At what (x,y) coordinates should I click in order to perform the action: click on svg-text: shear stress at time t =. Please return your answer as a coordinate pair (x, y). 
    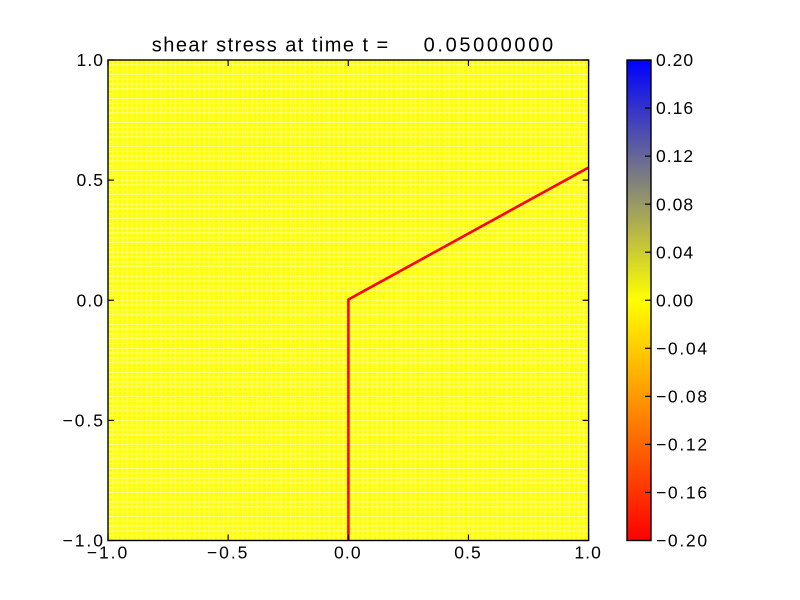
    Looking at the image, I should click on (270, 46).